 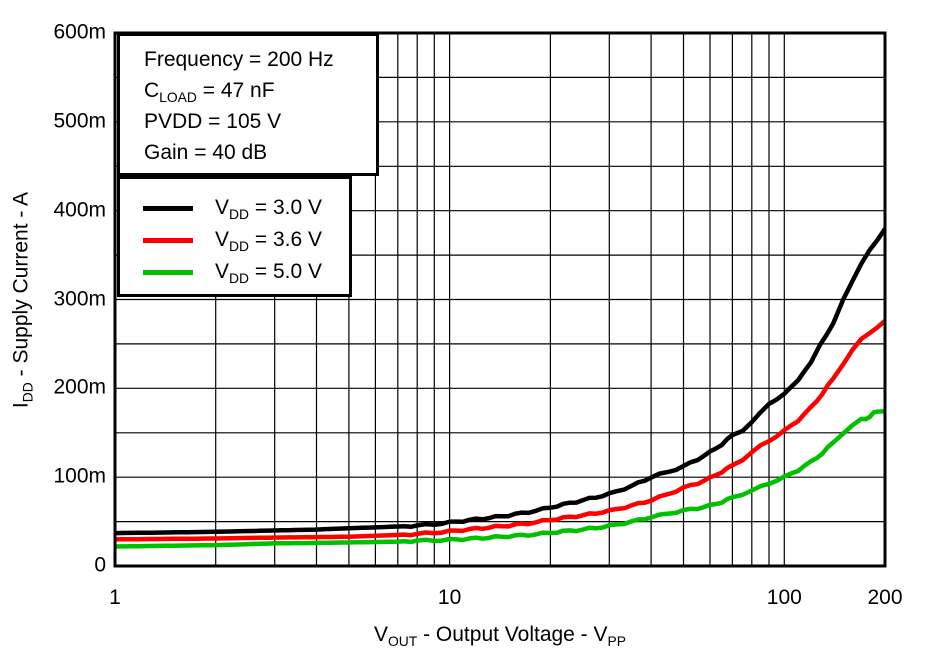 I want to click on text-run: = 3.6 V, so click(x=286, y=239).